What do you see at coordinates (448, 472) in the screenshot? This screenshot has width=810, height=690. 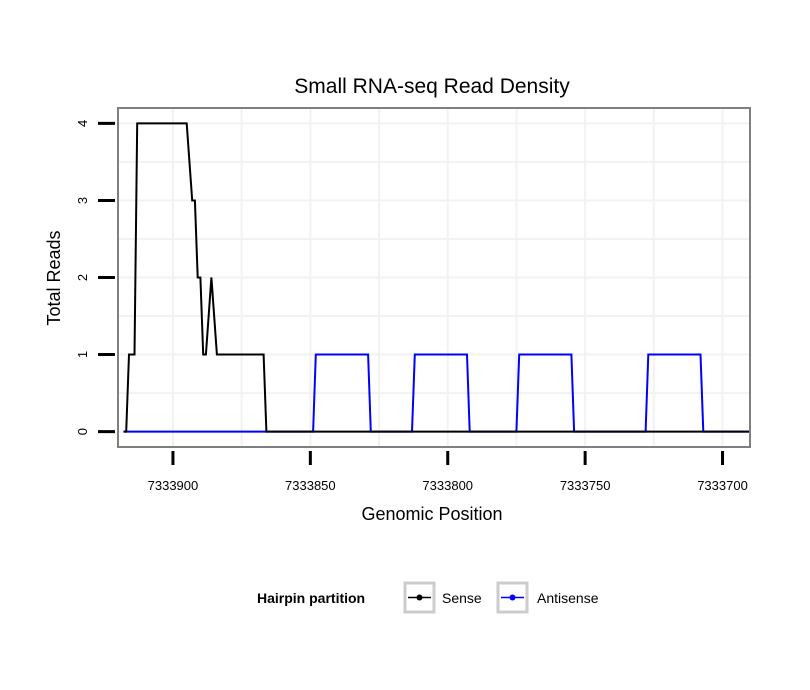 I see `x-axis: 7333900 7333850 7333800 7333750 7333700` at bounding box center [448, 472].